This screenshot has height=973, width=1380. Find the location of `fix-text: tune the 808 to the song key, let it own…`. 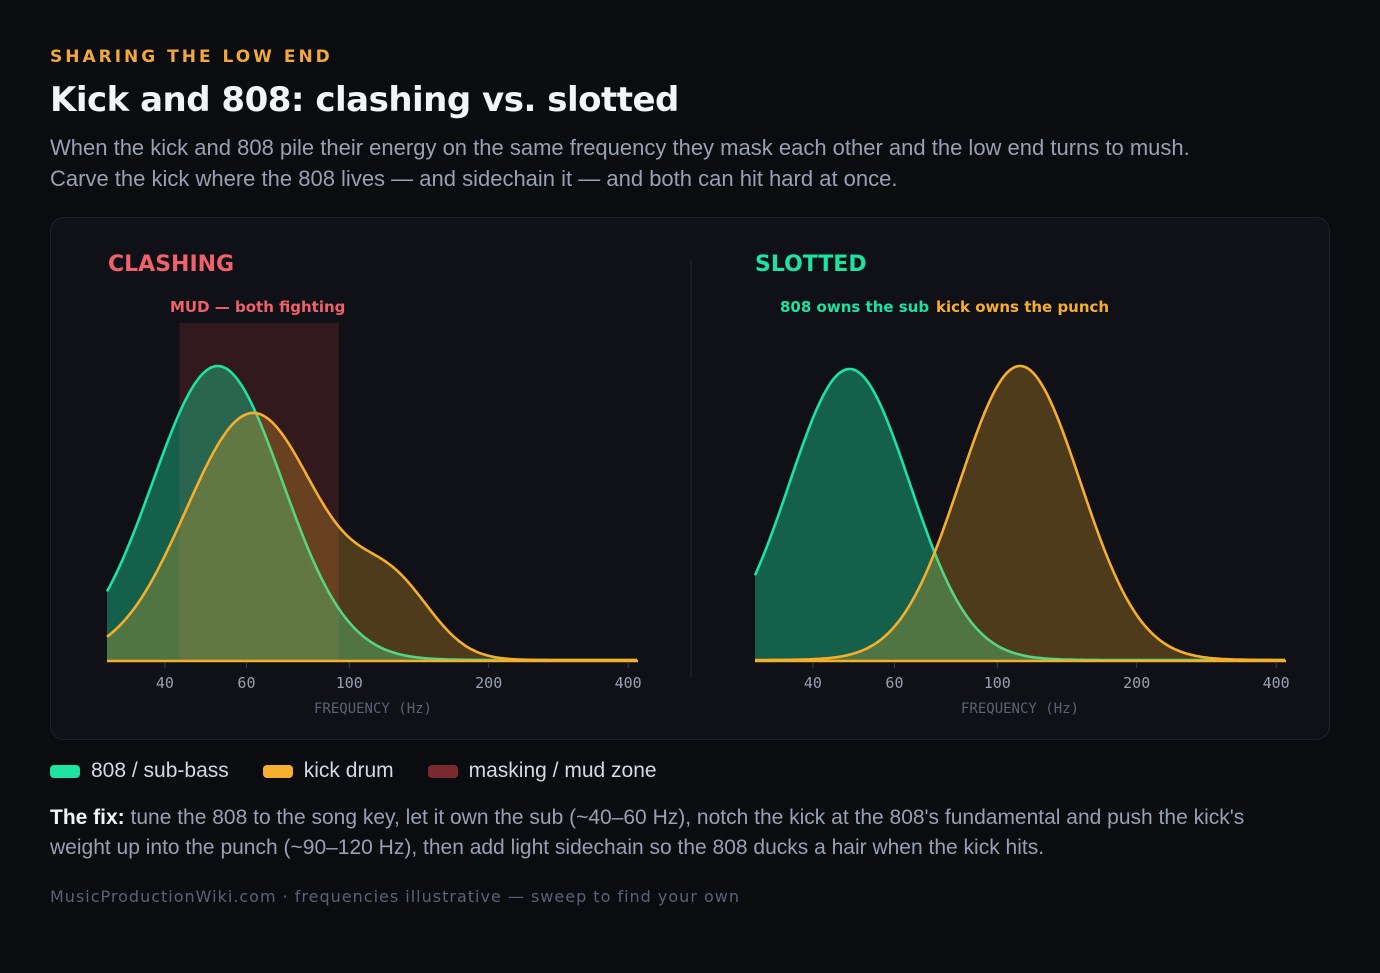

fix-text: tune the 808 to the song key, let it own… is located at coordinates (647, 832).